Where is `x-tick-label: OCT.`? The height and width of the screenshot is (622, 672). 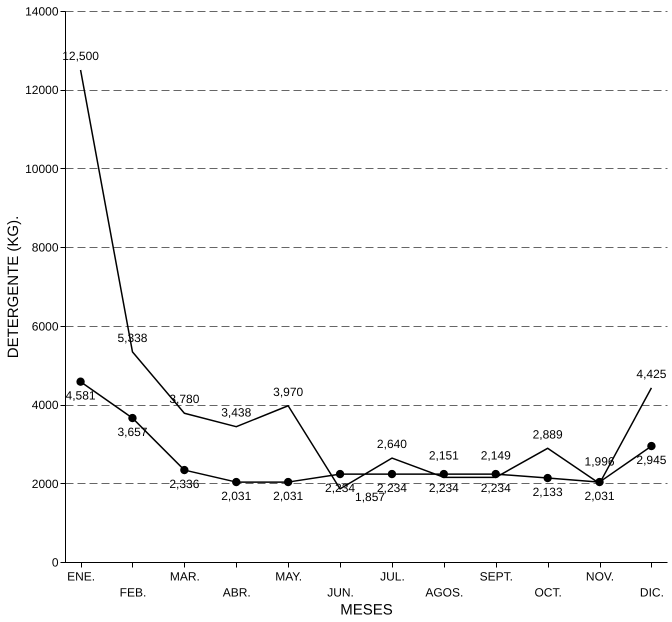
x-tick-label: OCT. is located at coordinates (548, 593).